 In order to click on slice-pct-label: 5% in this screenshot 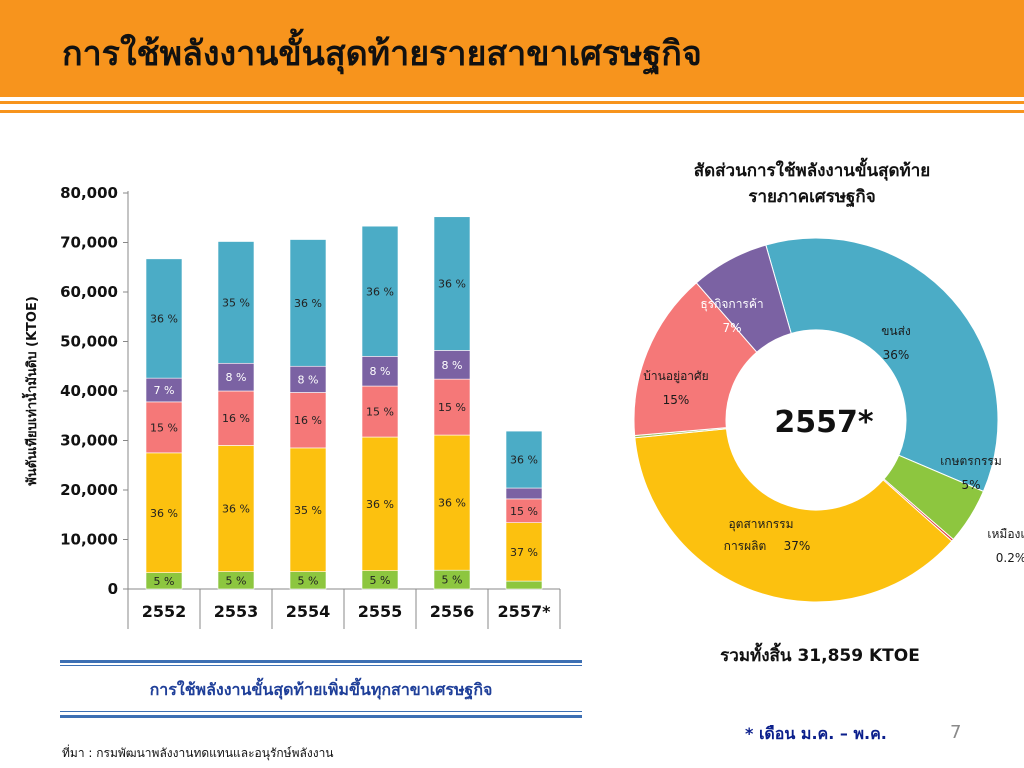, I will do `click(970, 485)`.